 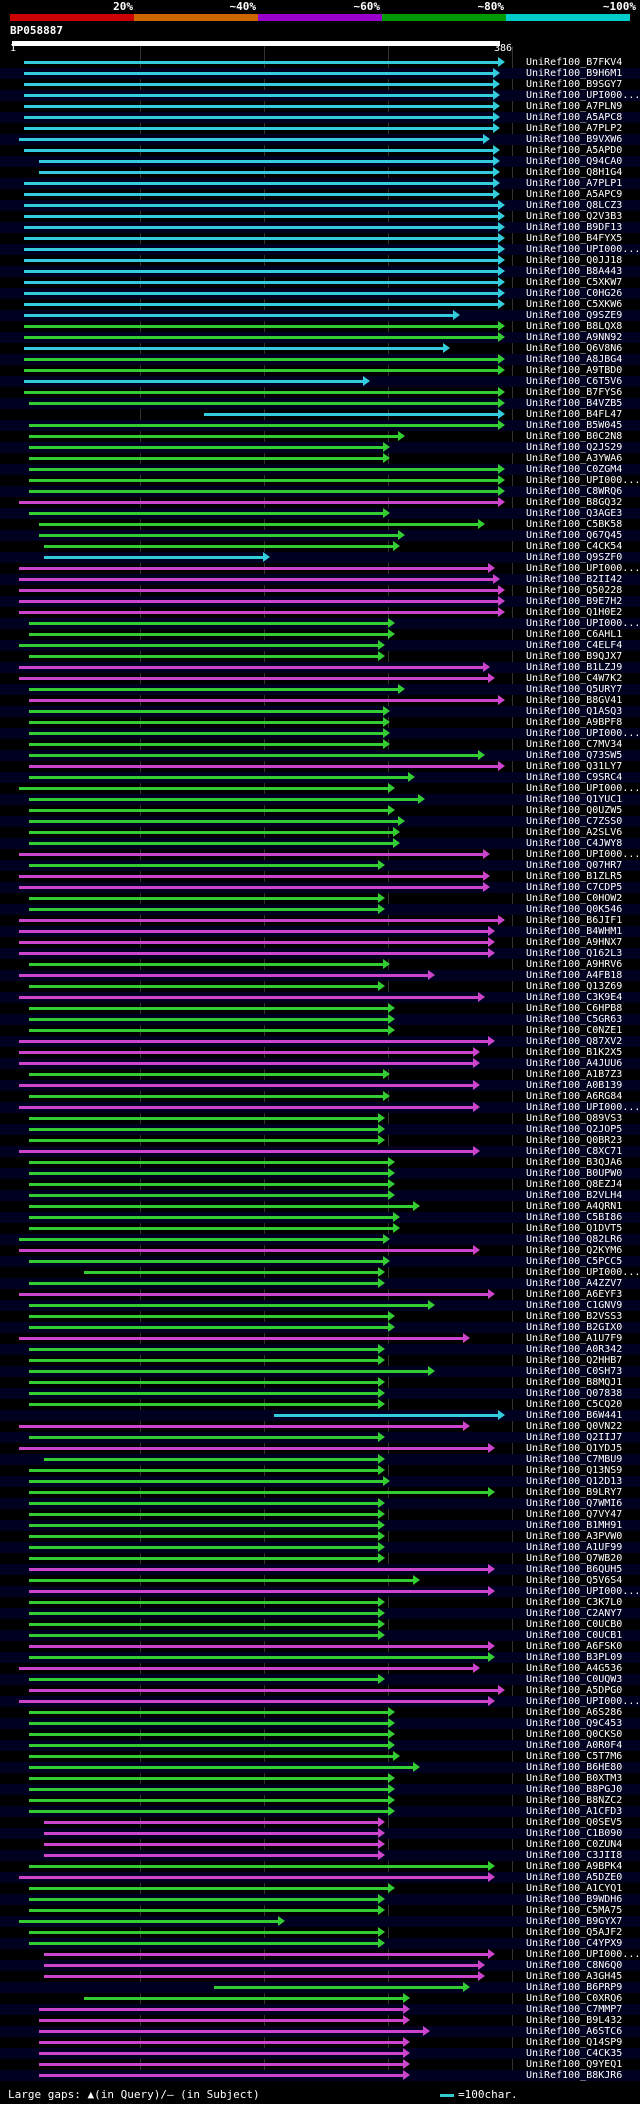 What do you see at coordinates (574, 1349) in the screenshot?
I see `hit-label: UniRef100_A0R342` at bounding box center [574, 1349].